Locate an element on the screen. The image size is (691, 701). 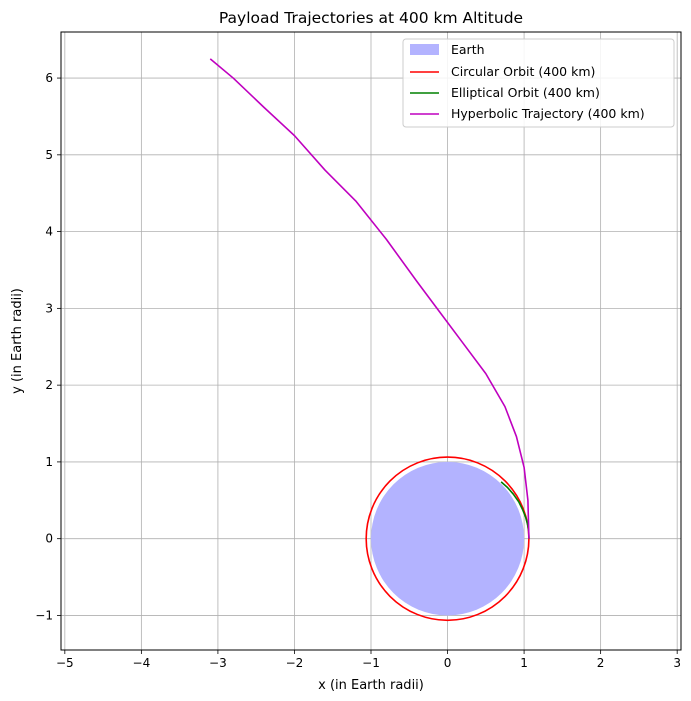
legend-swatch-earth is located at coordinates (424, 49).